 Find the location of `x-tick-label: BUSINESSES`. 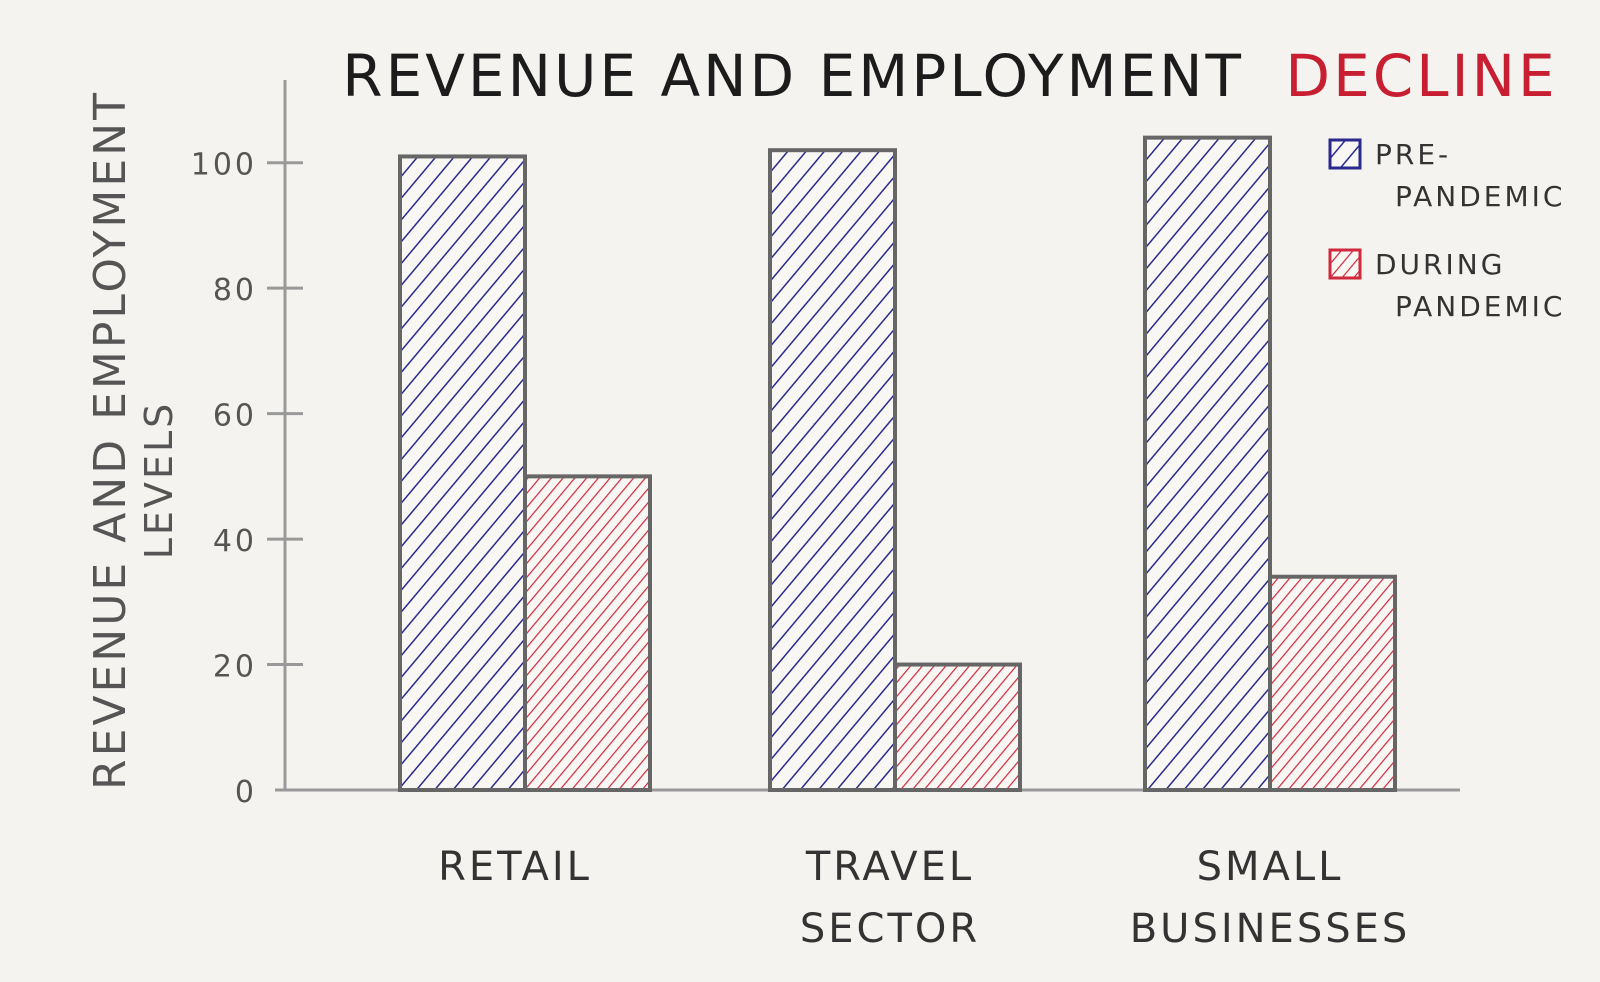

x-tick-label: BUSINESSES is located at coordinates (1270, 929).